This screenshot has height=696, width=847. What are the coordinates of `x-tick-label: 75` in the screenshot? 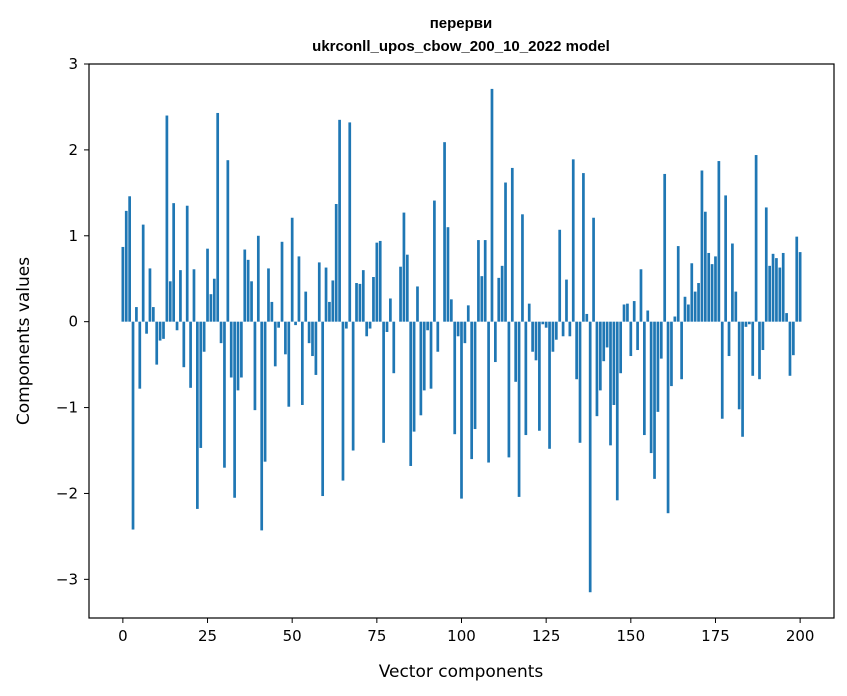 It's located at (376, 636).